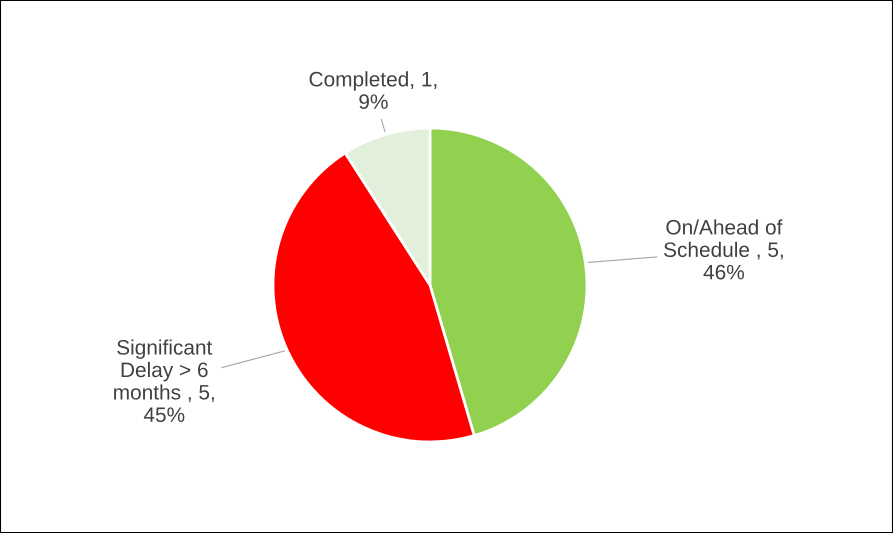 Image resolution: width=893 pixels, height=533 pixels. What do you see at coordinates (373, 90) in the screenshot?
I see `slice-label: Completed, 1, 9%` at bounding box center [373, 90].